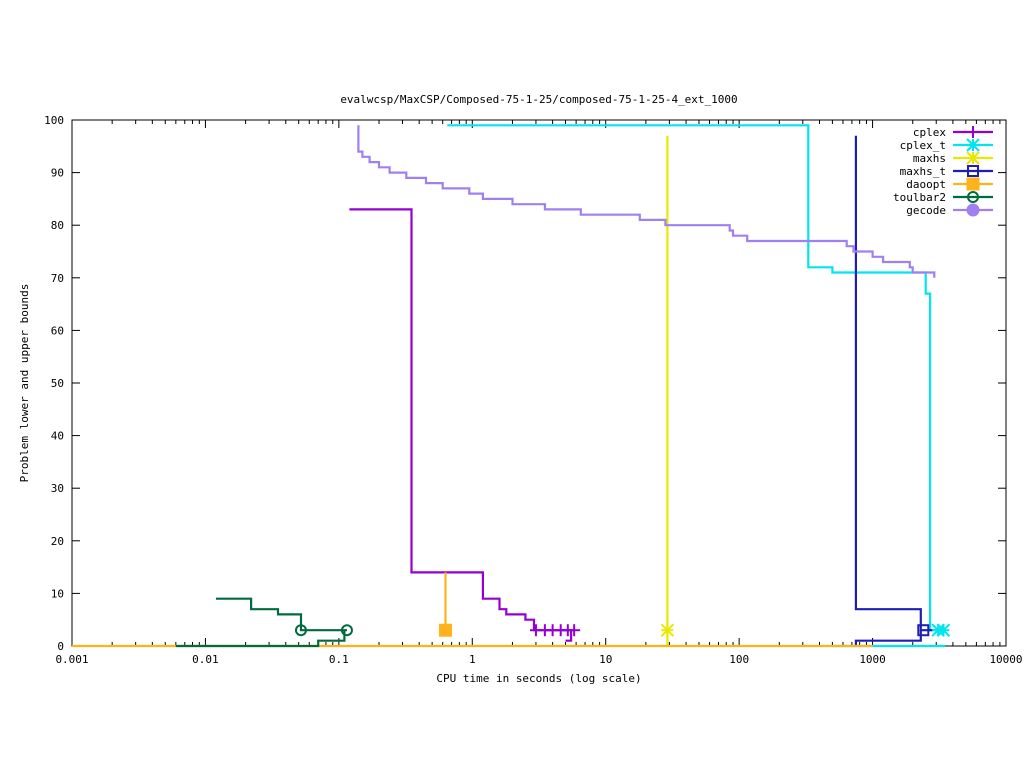 Image resolution: width=1024 pixels, height=768 pixels. I want to click on legend-item-maxhs-t: maxhs_t, so click(946, 171).